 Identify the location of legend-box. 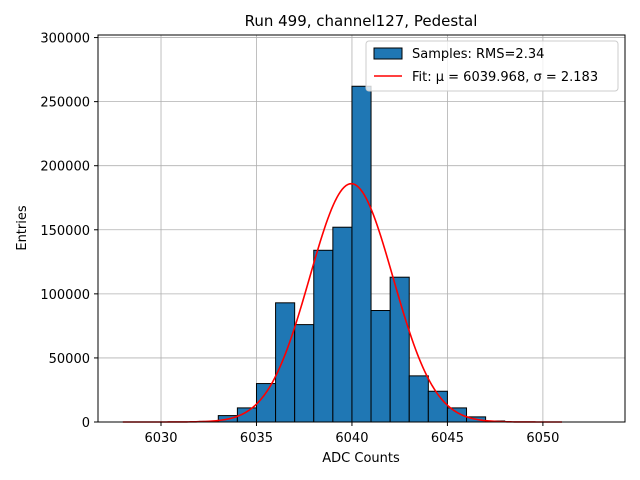
(492, 66).